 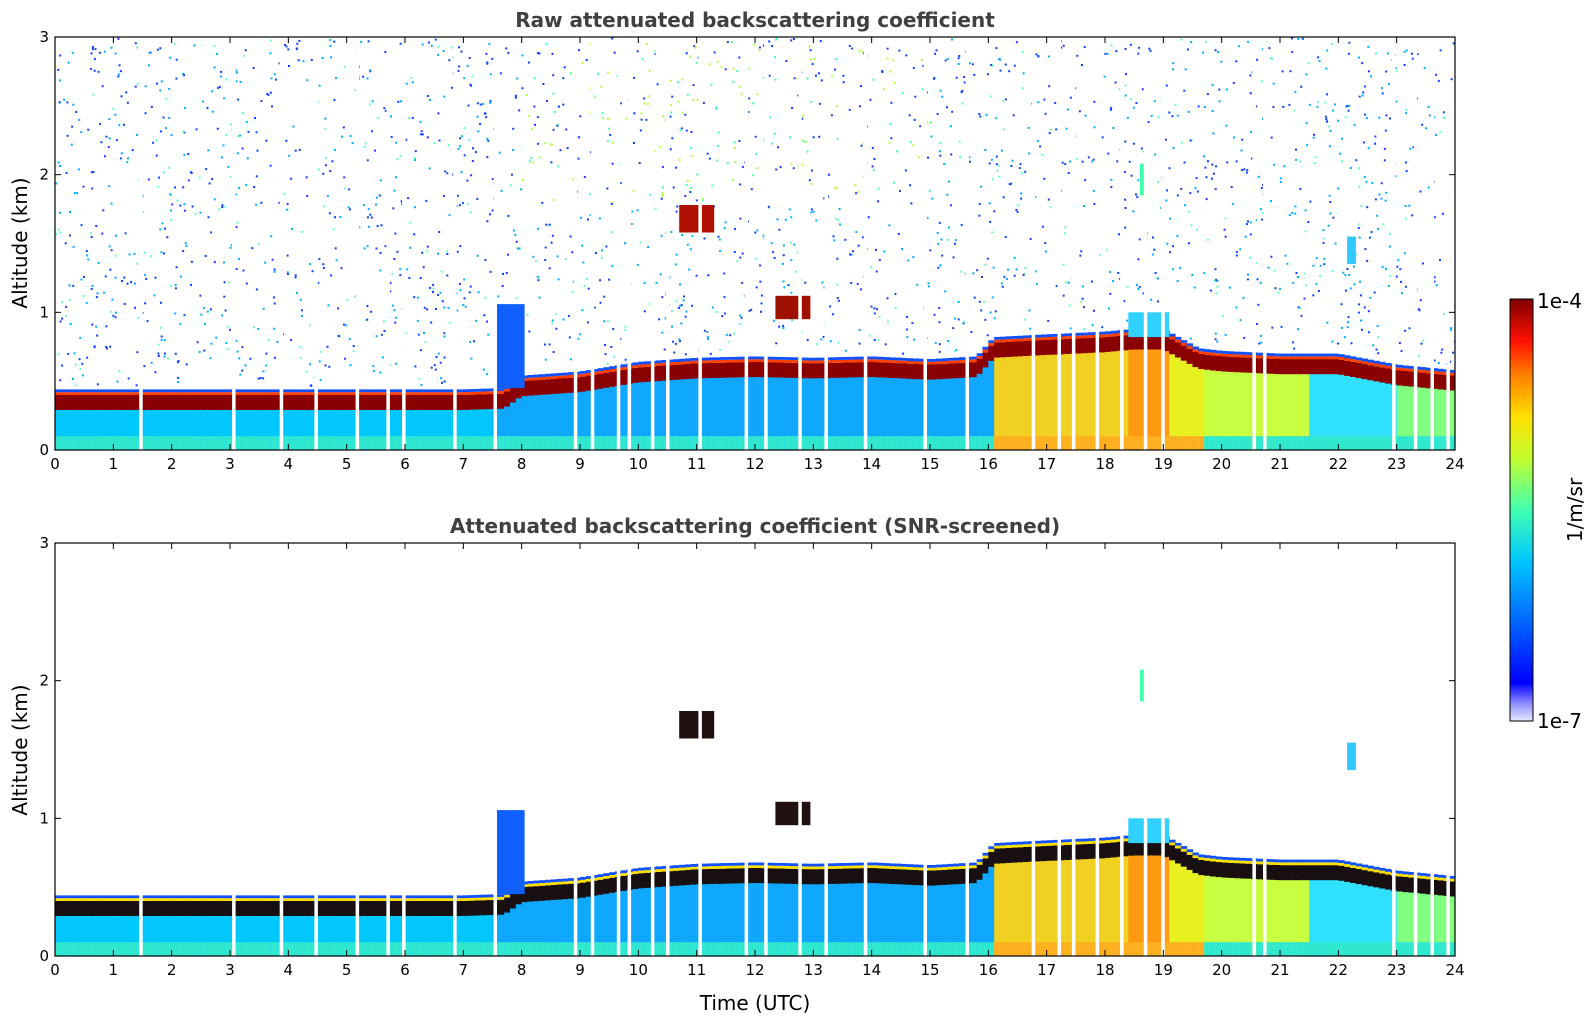 What do you see at coordinates (1338, 970) in the screenshot?
I see `x-tick-label: 22` at bounding box center [1338, 970].